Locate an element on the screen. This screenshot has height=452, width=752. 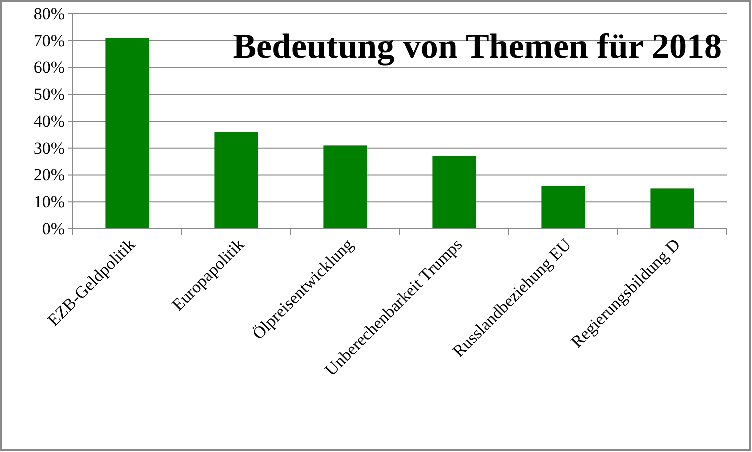
y-tick-label: 10% is located at coordinates (49, 202).